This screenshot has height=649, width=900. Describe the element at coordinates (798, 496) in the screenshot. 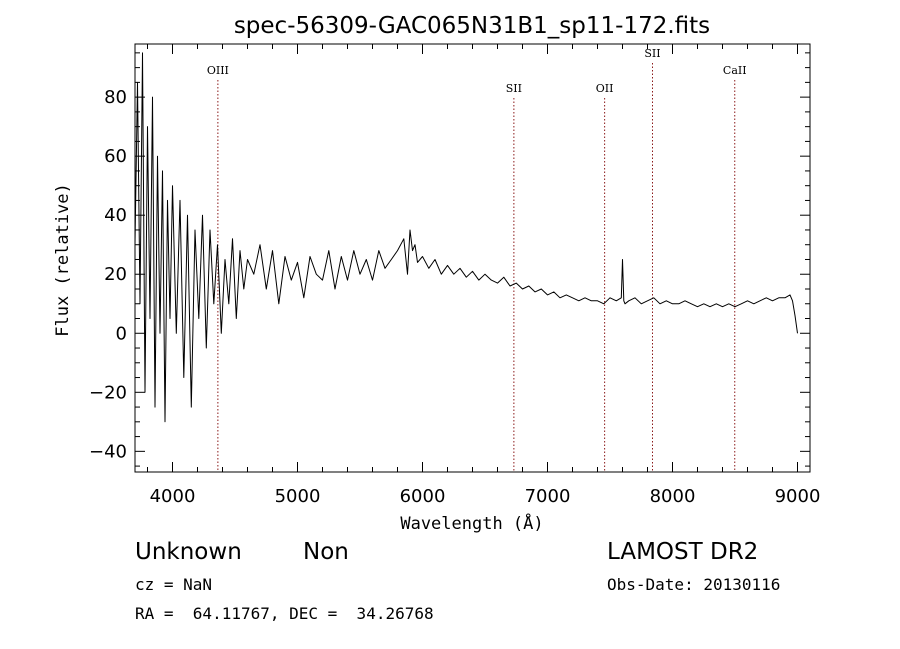

I see `x-tick-label: 9000` at that location.